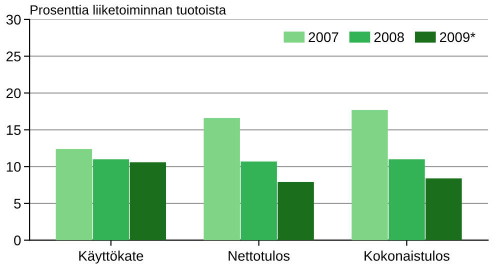  Describe the element at coordinates (389, 37) in the screenshot. I see `legend-label: 2008` at that location.